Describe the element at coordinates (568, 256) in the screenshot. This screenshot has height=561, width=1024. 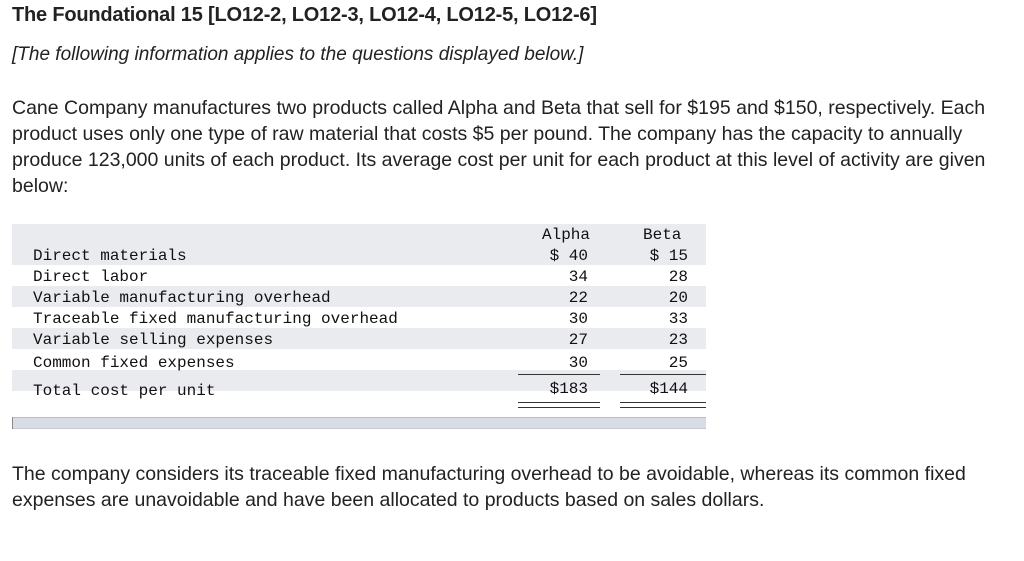
I see `alpha-value: $ 40` at that location.